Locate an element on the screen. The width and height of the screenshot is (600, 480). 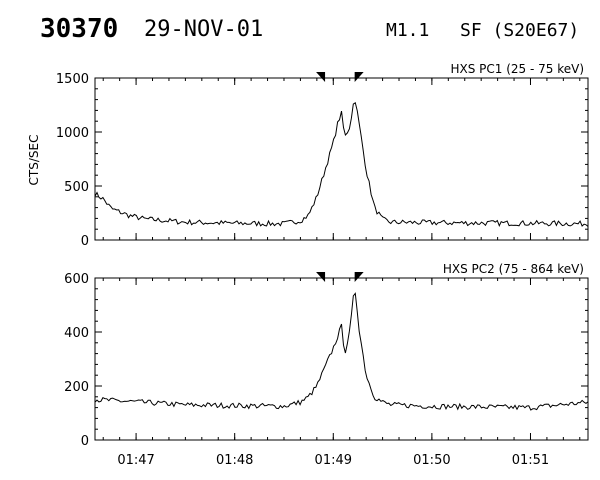
y-tick-label: 1000 is located at coordinates (72, 133).